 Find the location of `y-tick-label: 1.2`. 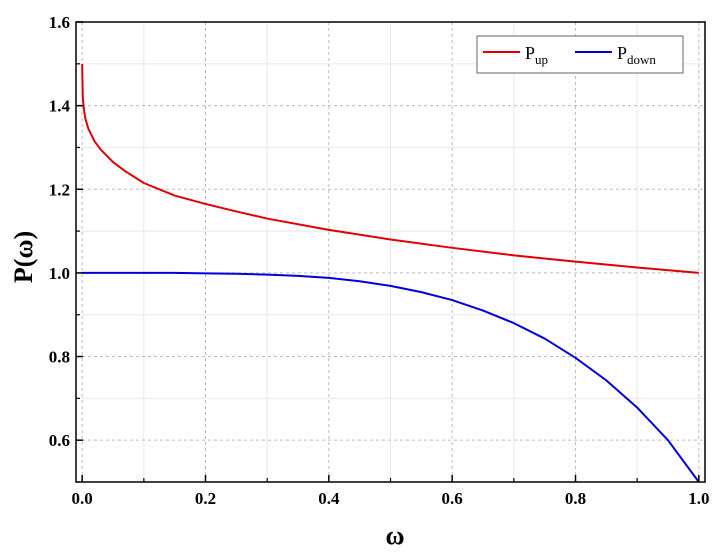

y-tick-label: 1.2 is located at coordinates (59, 189).